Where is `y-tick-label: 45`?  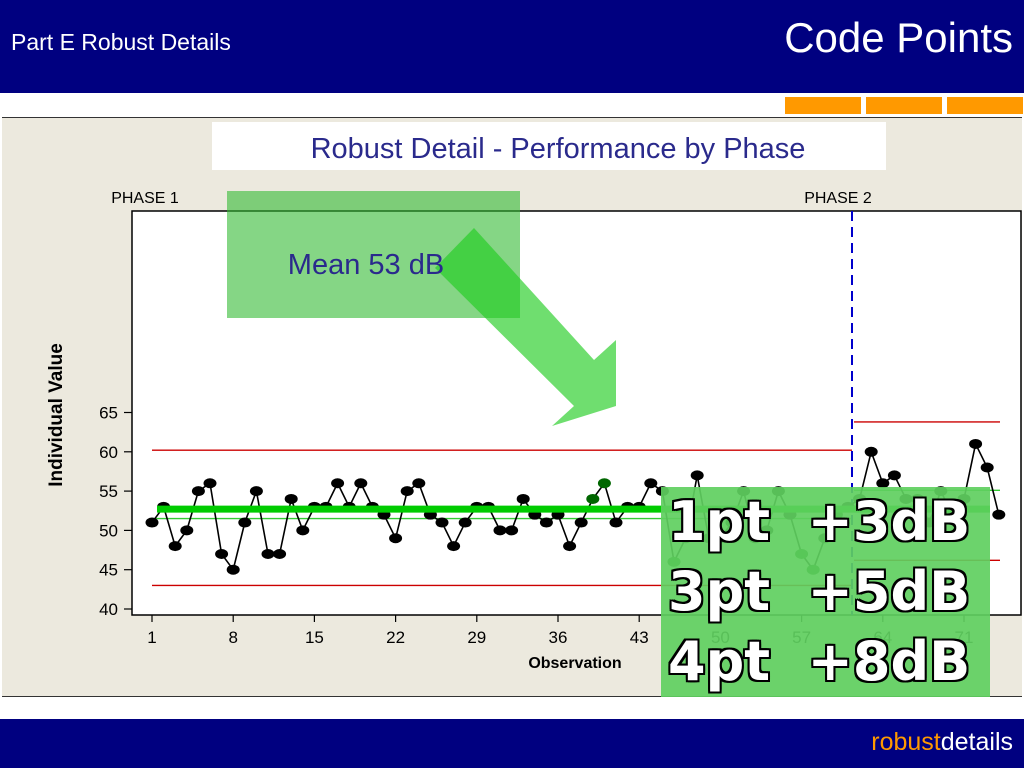
y-tick-label: 45 is located at coordinates (108, 570).